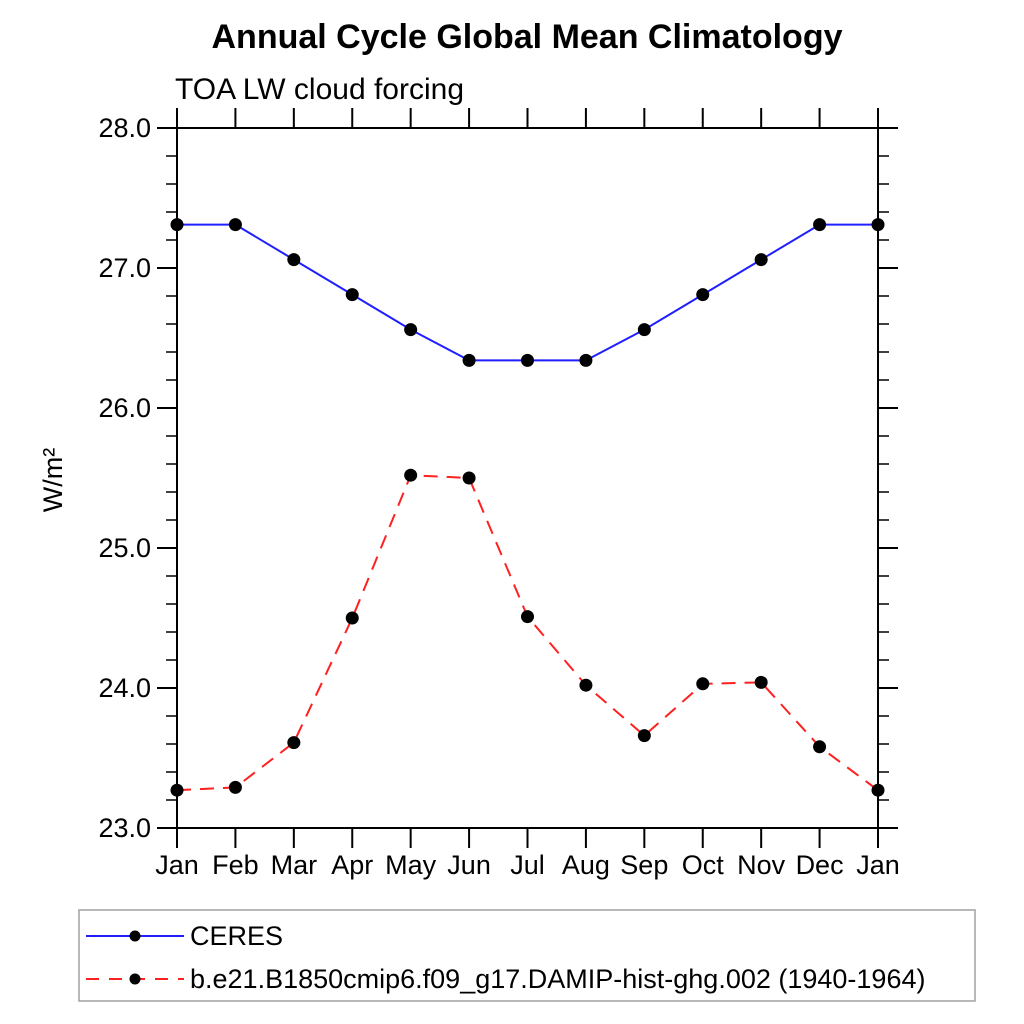 The width and height of the screenshot is (1024, 1024). What do you see at coordinates (820, 865) in the screenshot?
I see `x-tick-label: Dec` at bounding box center [820, 865].